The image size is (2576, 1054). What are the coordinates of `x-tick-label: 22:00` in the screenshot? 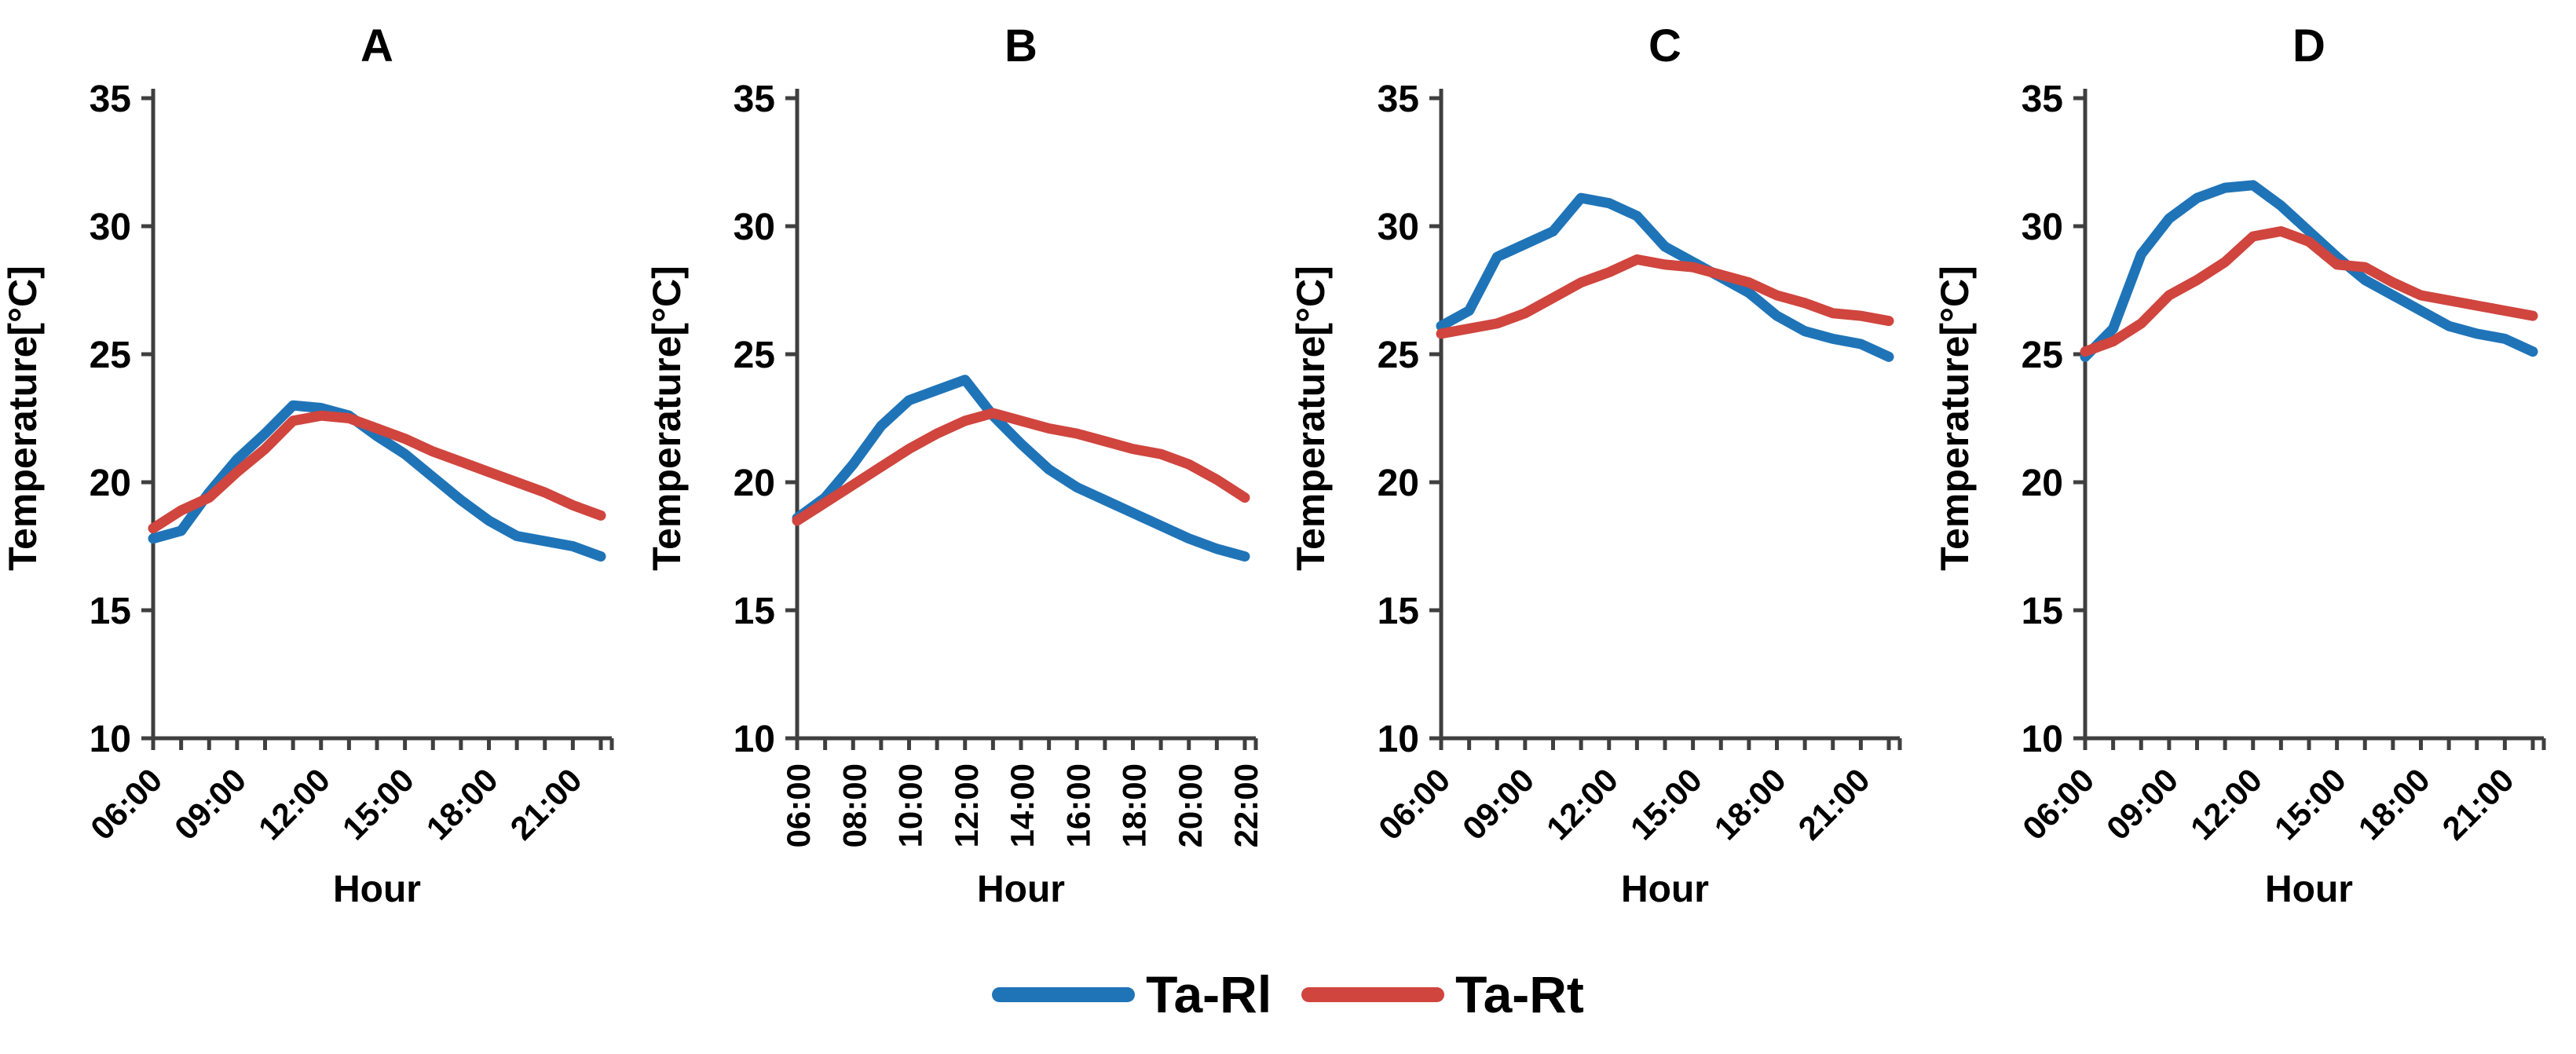 It's located at (1246, 805).